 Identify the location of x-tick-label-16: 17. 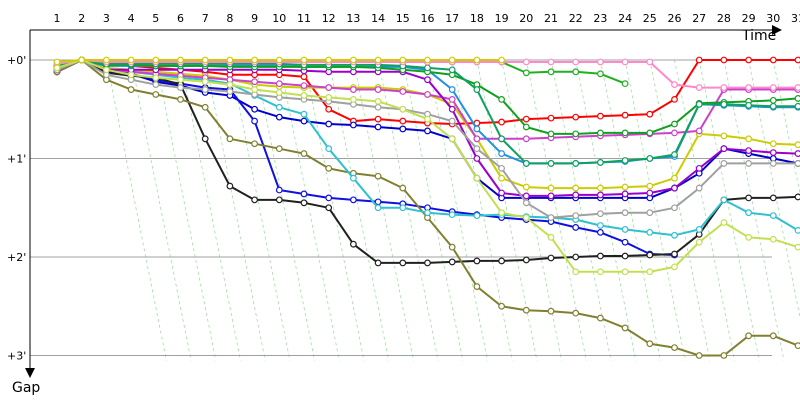
(452, 18).